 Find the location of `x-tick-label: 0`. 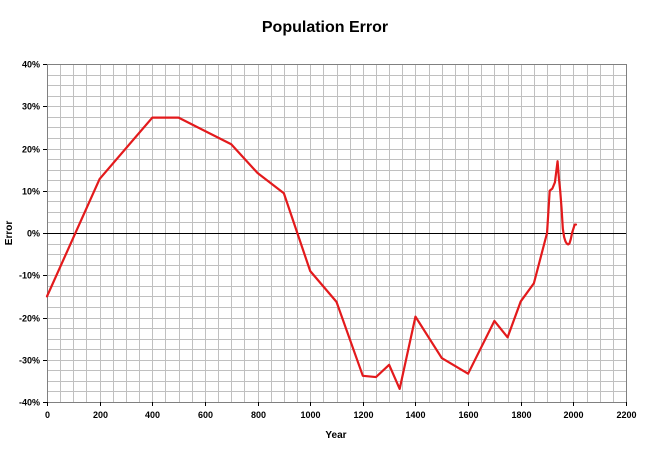

x-tick-label: 0 is located at coordinates (47, 415).